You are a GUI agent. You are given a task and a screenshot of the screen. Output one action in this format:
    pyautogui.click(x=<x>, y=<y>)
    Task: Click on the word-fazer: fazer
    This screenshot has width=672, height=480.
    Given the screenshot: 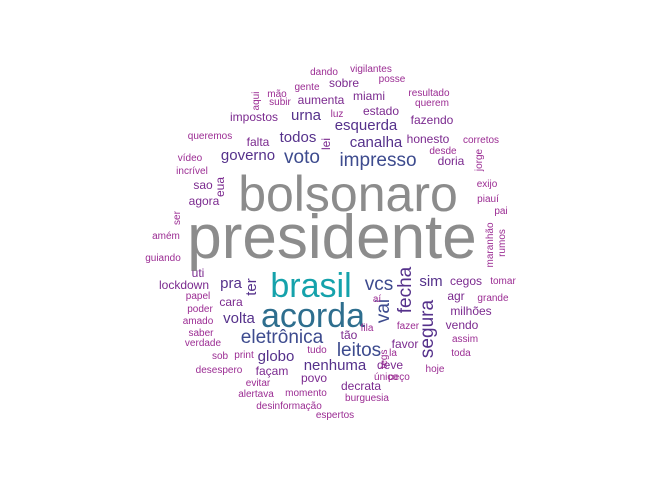 What is the action you would take?
    pyautogui.click(x=408, y=326)
    